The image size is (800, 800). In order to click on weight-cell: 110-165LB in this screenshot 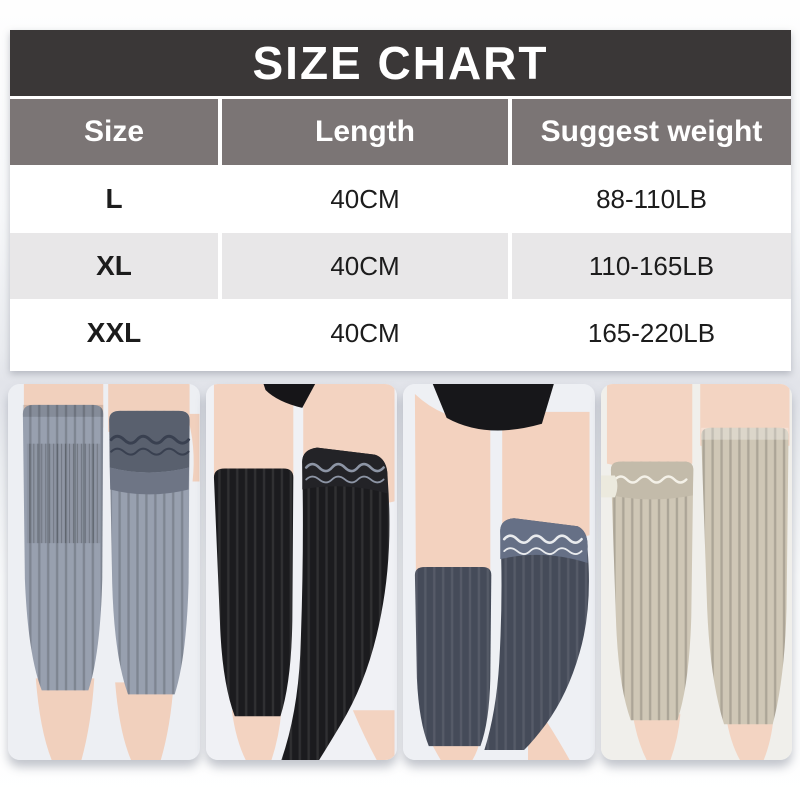, I will do `click(651, 266)`.